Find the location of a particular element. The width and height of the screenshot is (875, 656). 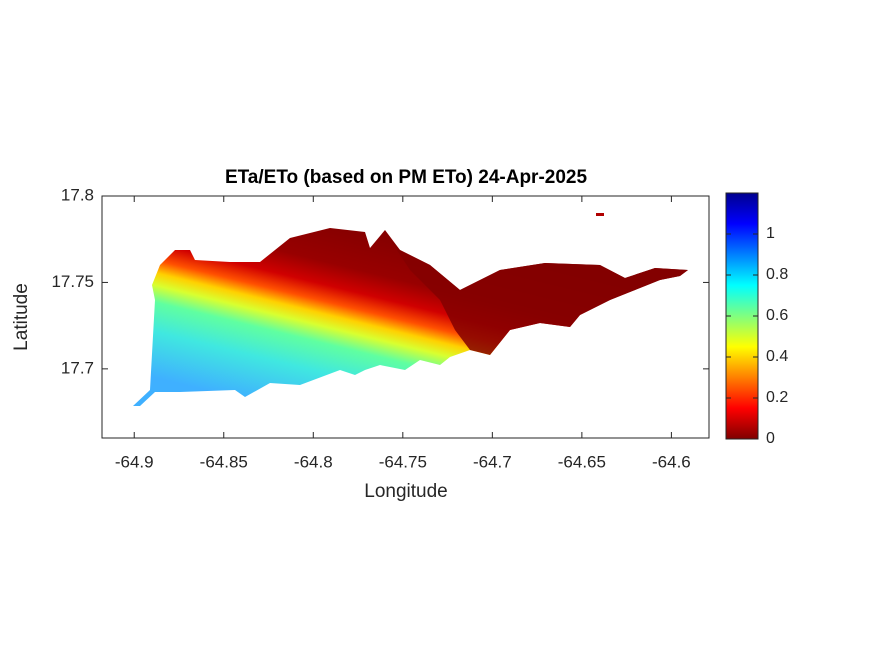

y-tick-label: 17.75 is located at coordinates (72, 281).